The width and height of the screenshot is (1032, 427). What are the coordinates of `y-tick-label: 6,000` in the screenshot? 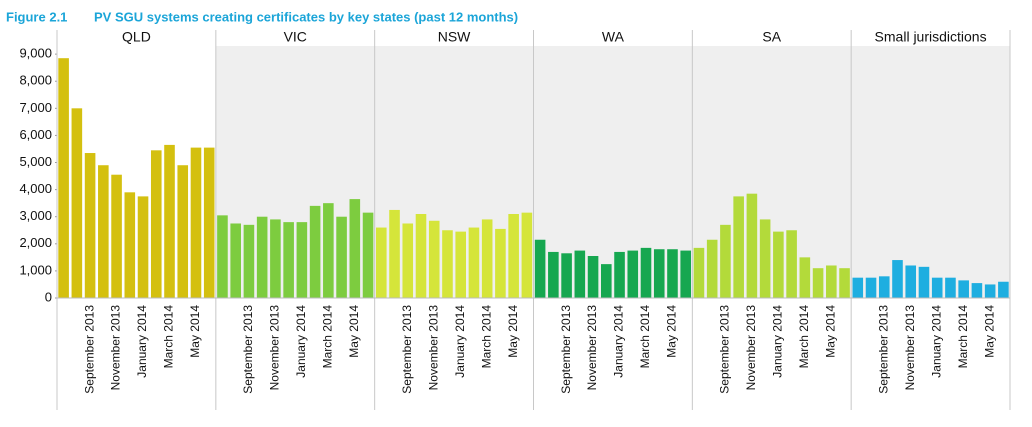 It's located at (35, 134).